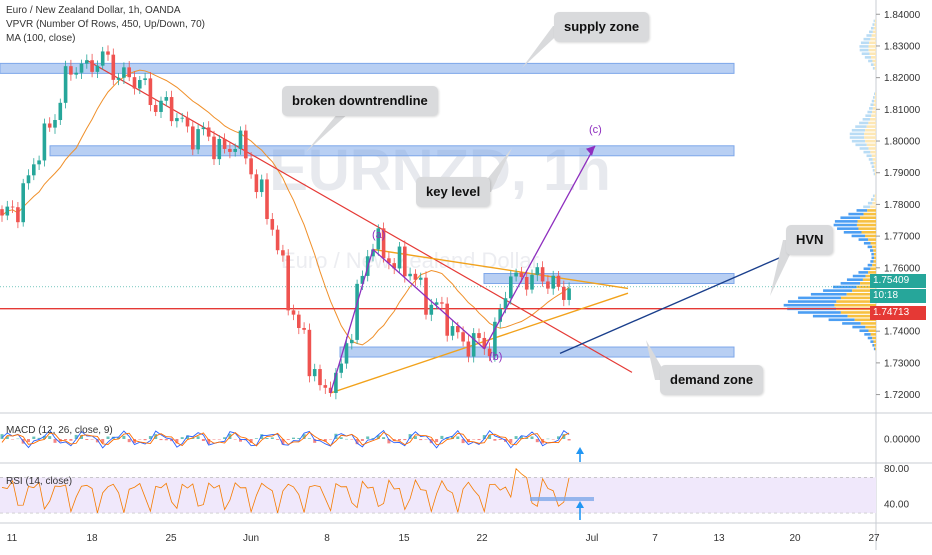  What do you see at coordinates (482, 538) in the screenshot?
I see `time-tick-label: 22` at bounding box center [482, 538].